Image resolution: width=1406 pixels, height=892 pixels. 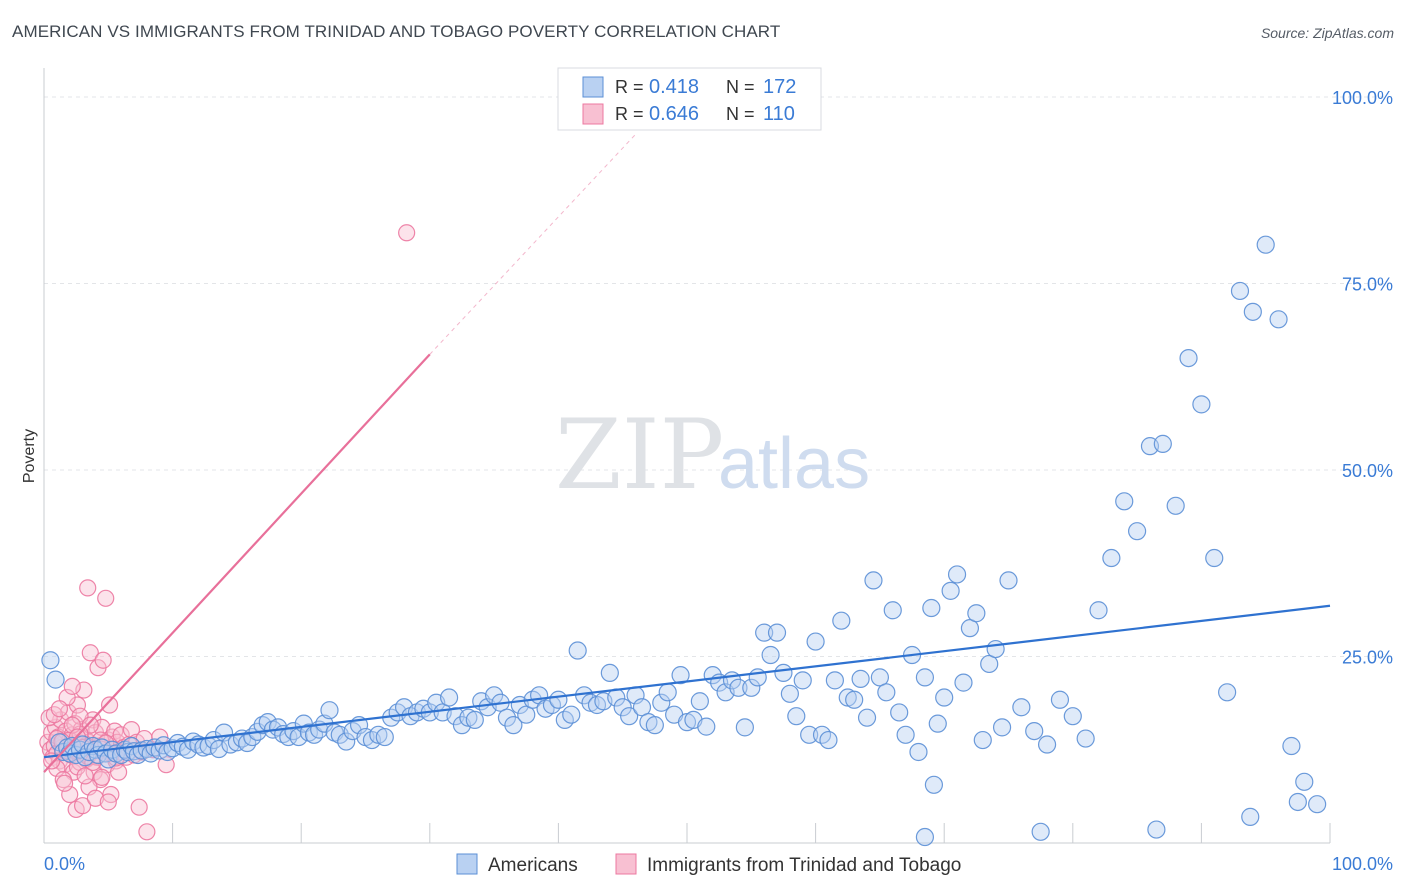 I want to click on source-label: Source: ZipAtlas.com, so click(x=1327, y=33).